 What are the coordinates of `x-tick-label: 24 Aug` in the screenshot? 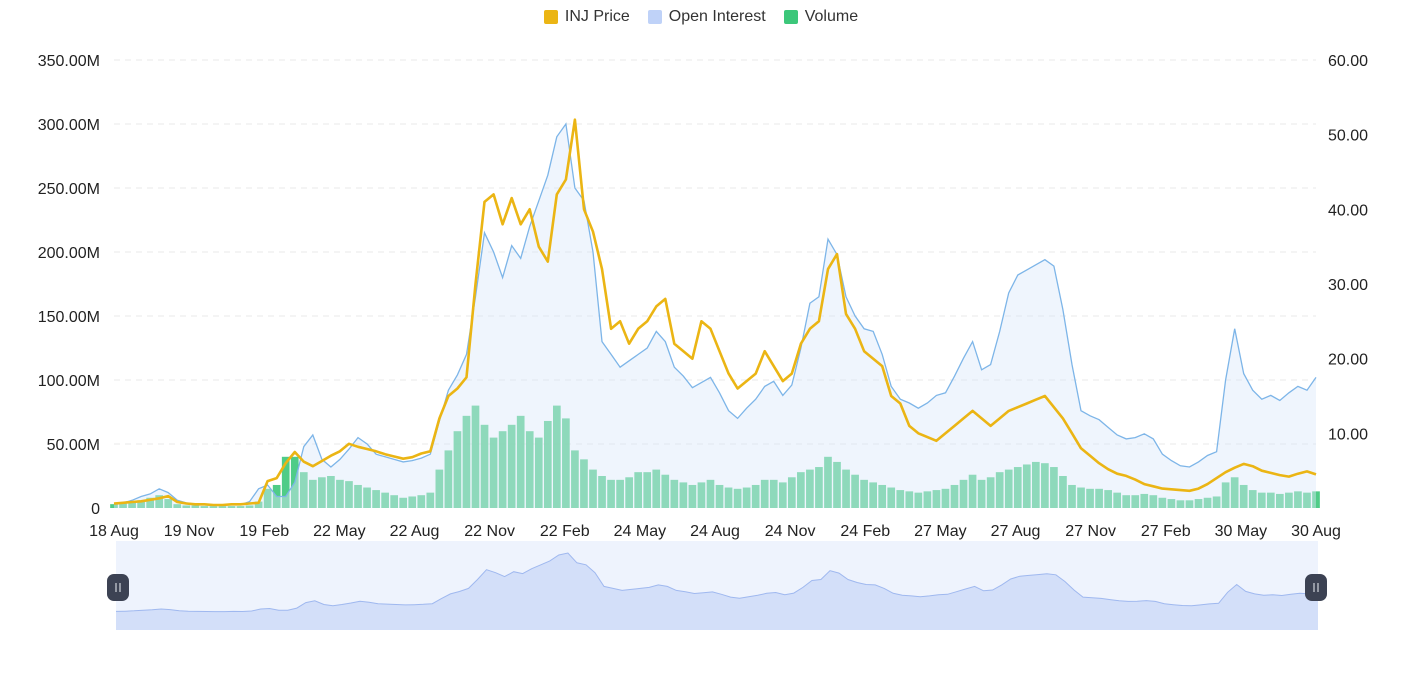 It's located at (715, 531).